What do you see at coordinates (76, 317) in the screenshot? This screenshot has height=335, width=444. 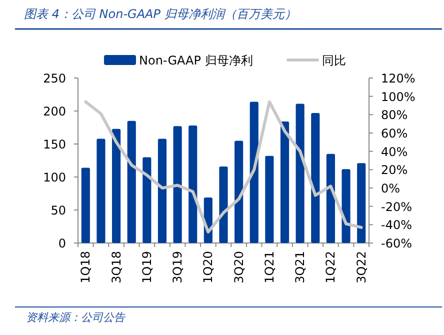 I see `text: 资料来源：公司公告` at bounding box center [76, 317].